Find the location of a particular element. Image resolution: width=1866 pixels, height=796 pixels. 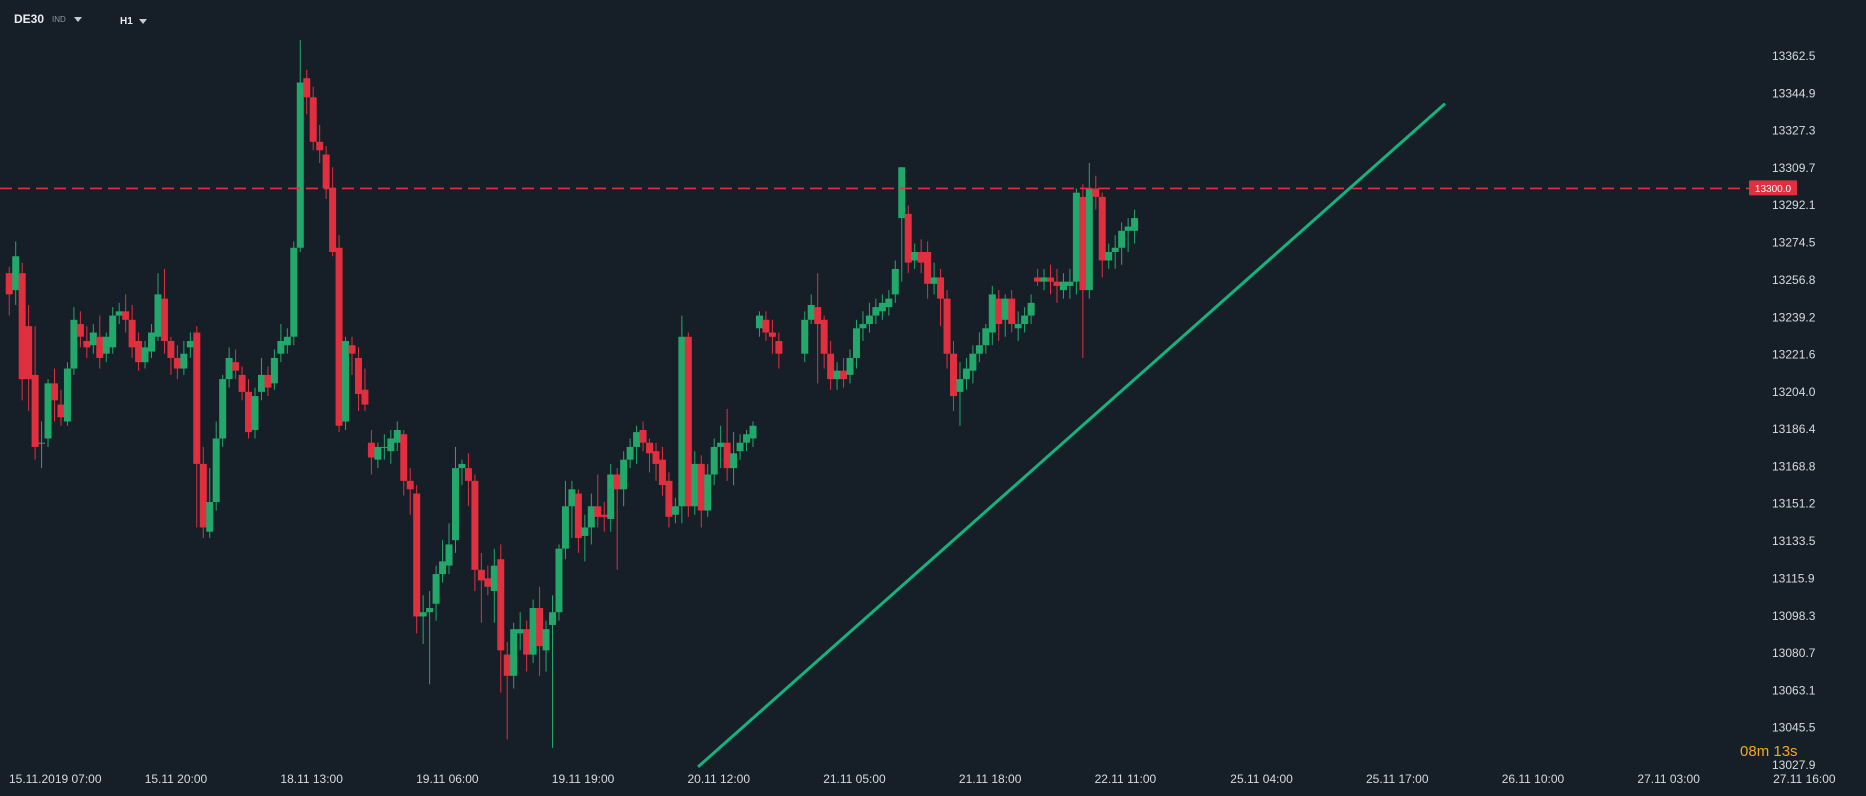

countdown-minutes-unit: m is located at coordinates (1763, 751).